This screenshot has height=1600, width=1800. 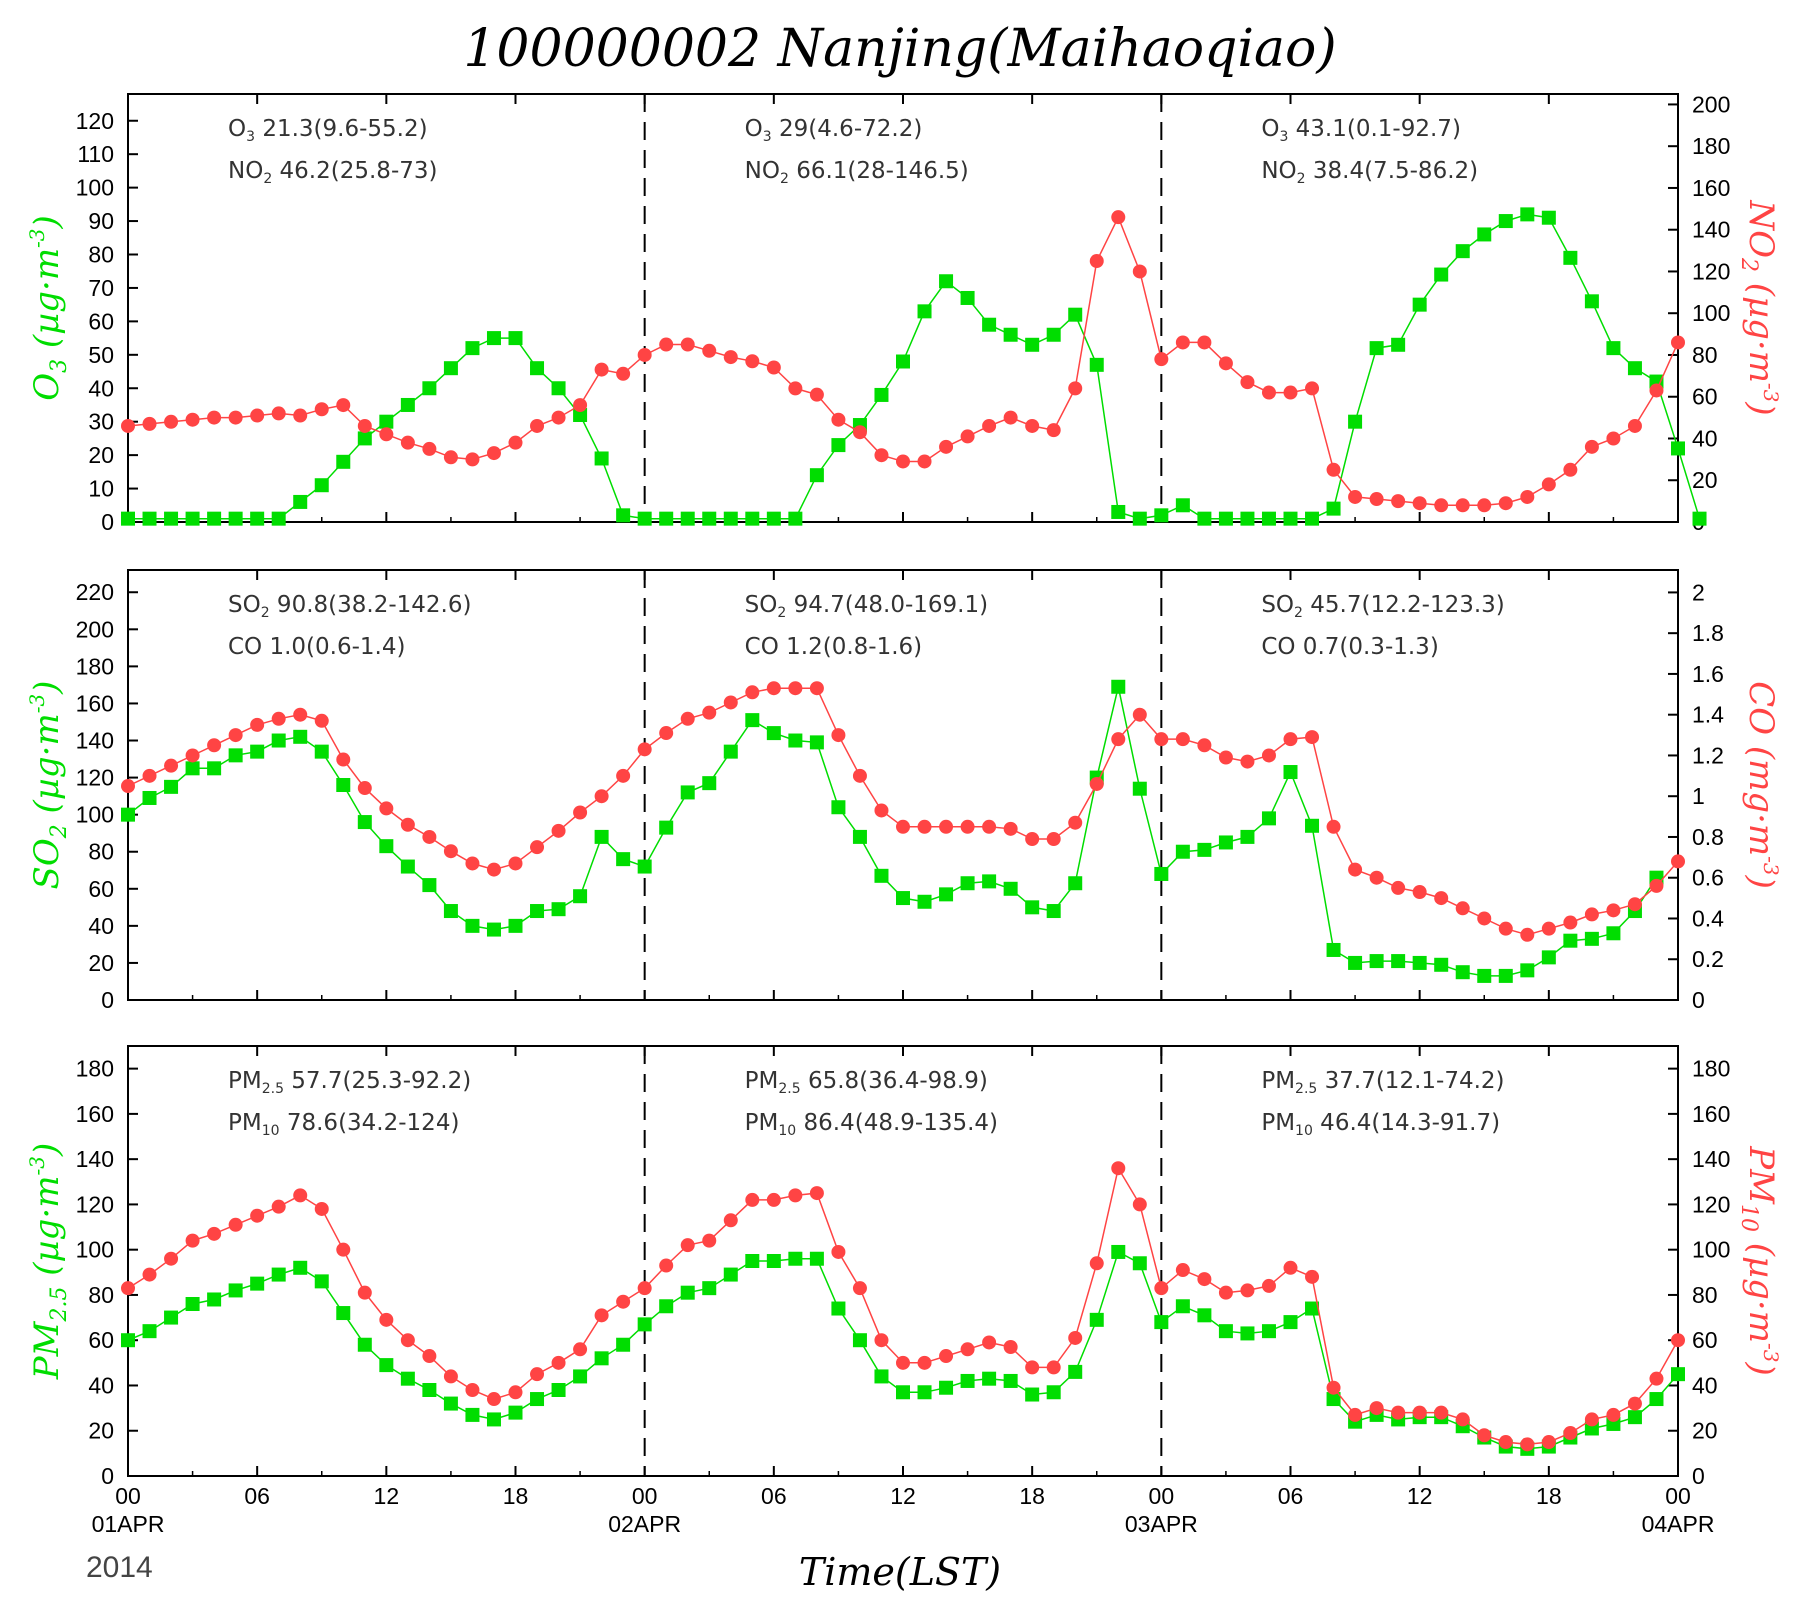 What do you see at coordinates (899, 49) in the screenshot?
I see `chart-title: 100000002 Nanjing(Maihaoqiao)` at bounding box center [899, 49].